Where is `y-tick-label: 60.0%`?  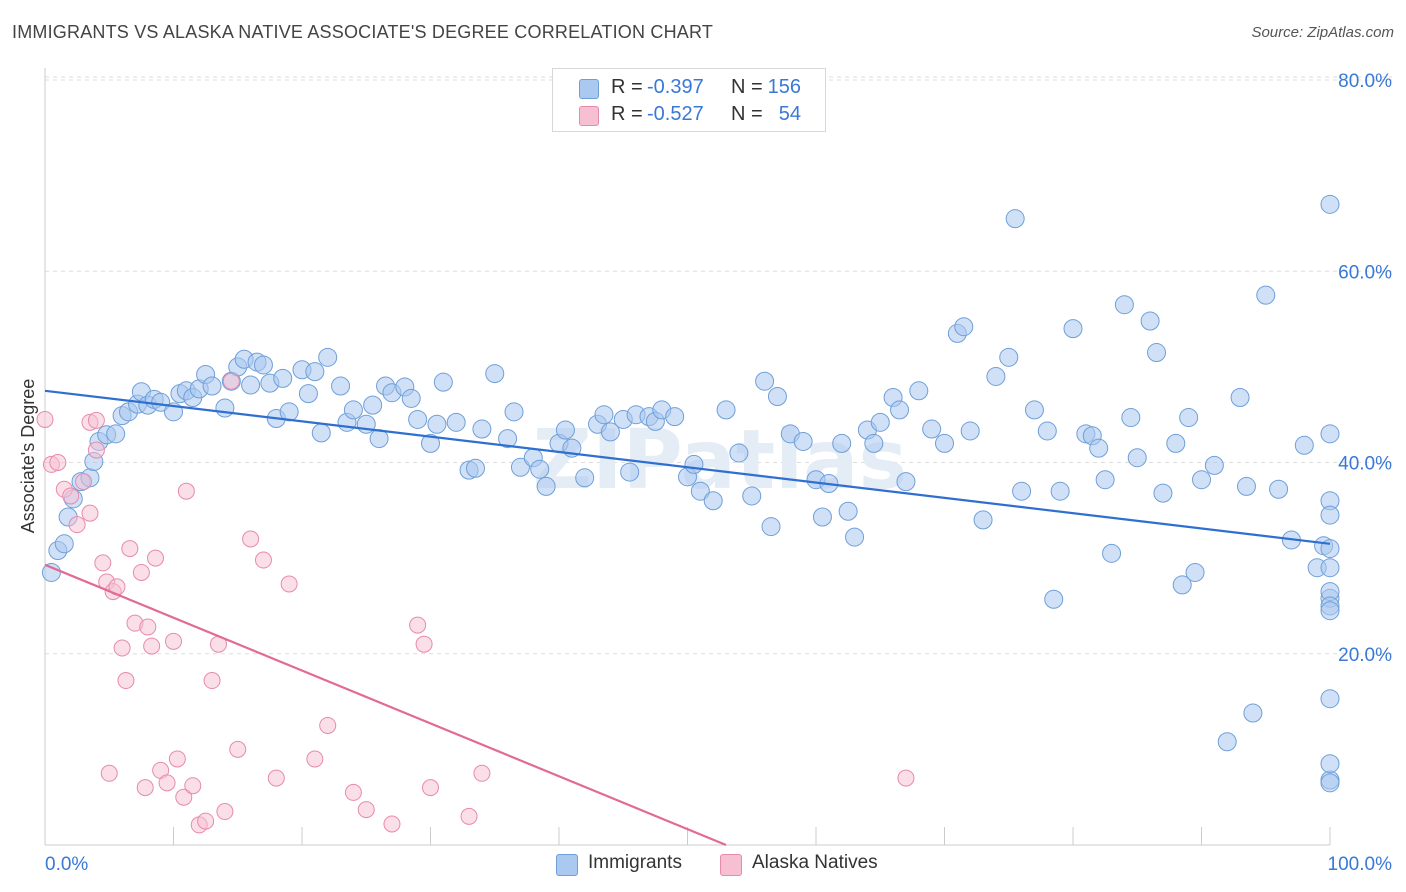 y-tick-label: 60.0% is located at coordinates (1365, 272).